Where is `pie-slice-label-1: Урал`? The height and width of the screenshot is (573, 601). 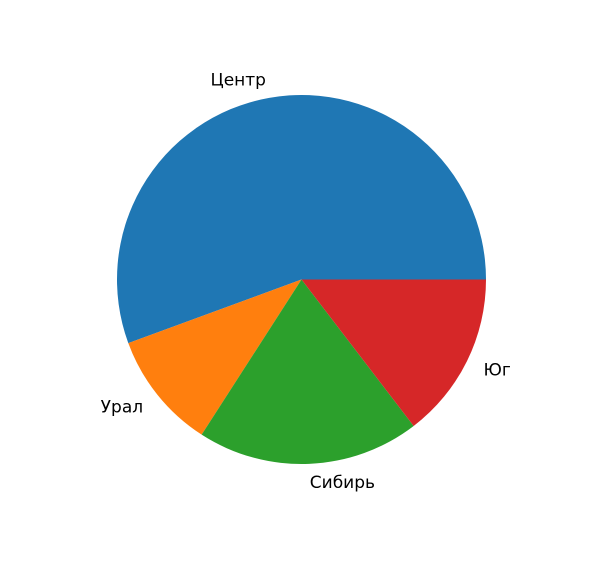
pie-slice-label-1: Урал is located at coordinates (122, 407).